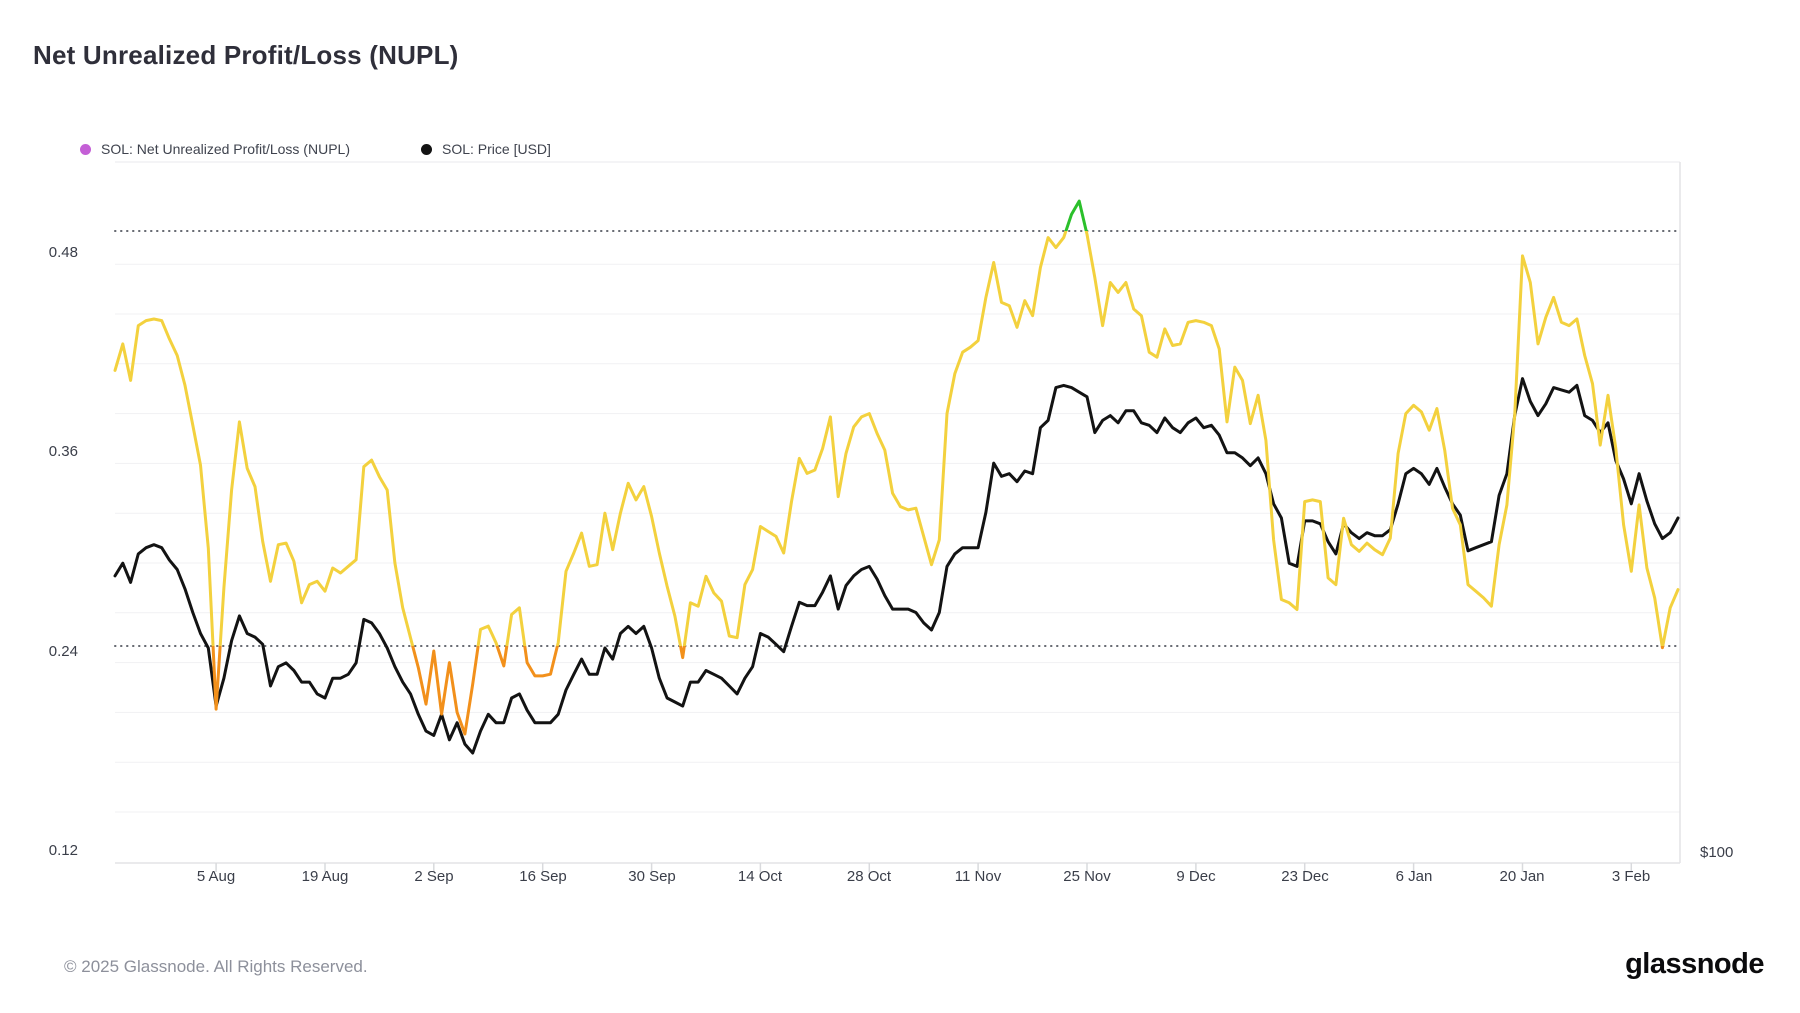 The width and height of the screenshot is (1800, 1013). I want to click on legend-item-nupl: SOL: Net Unrealized Profit/Loss (NUPL), so click(215, 149).